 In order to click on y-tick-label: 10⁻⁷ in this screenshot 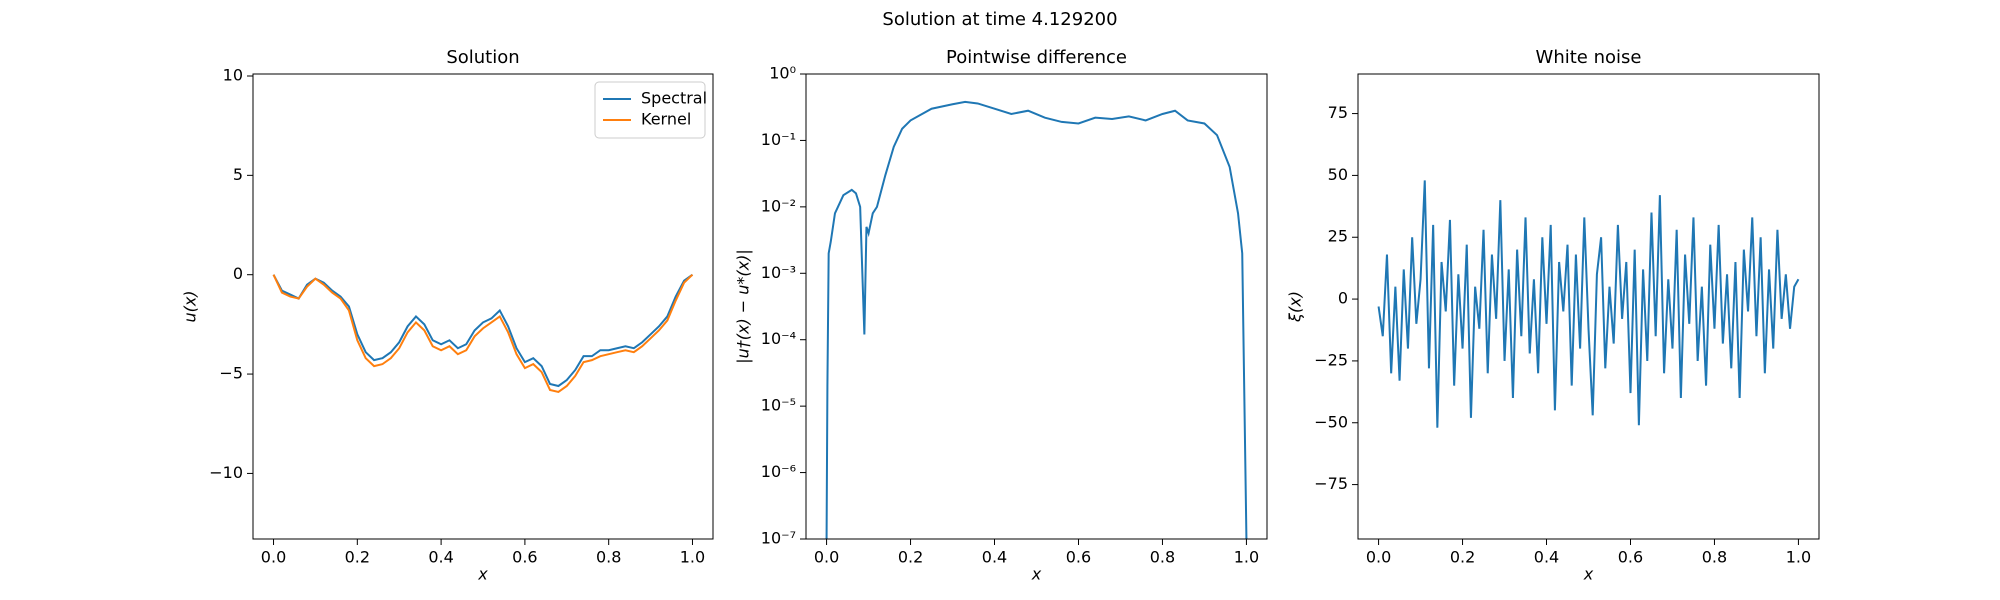, I will do `click(778, 538)`.